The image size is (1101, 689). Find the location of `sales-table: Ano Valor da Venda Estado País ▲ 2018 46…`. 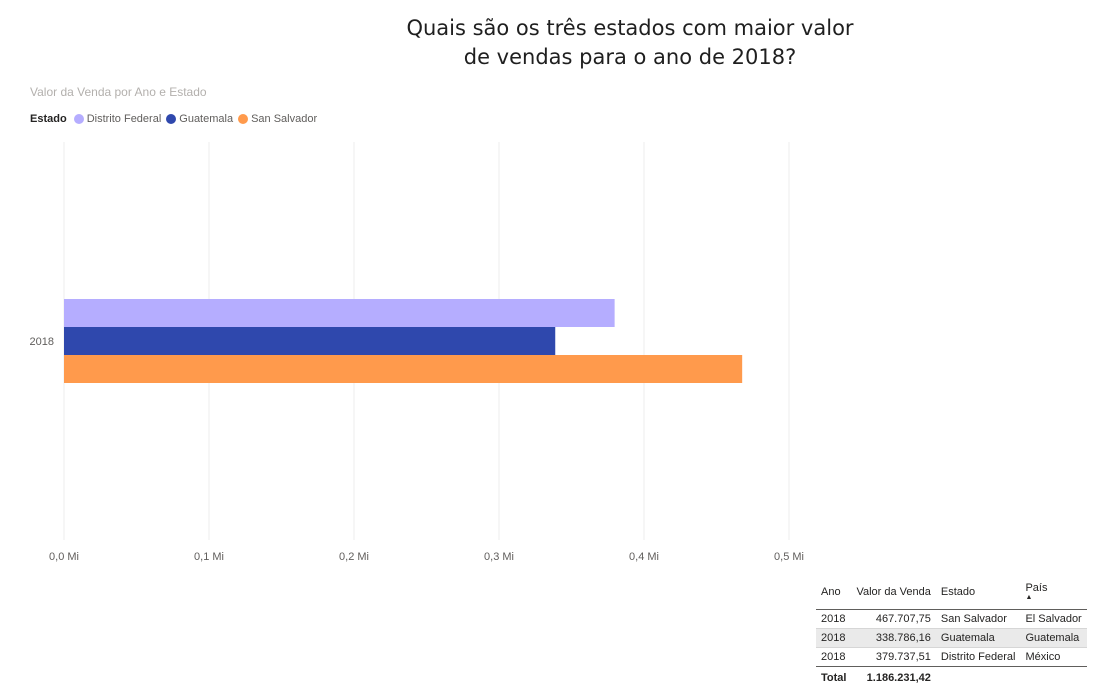

sales-table: Ano Valor da Venda Estado País ▲ 2018 46… is located at coordinates (951, 633).